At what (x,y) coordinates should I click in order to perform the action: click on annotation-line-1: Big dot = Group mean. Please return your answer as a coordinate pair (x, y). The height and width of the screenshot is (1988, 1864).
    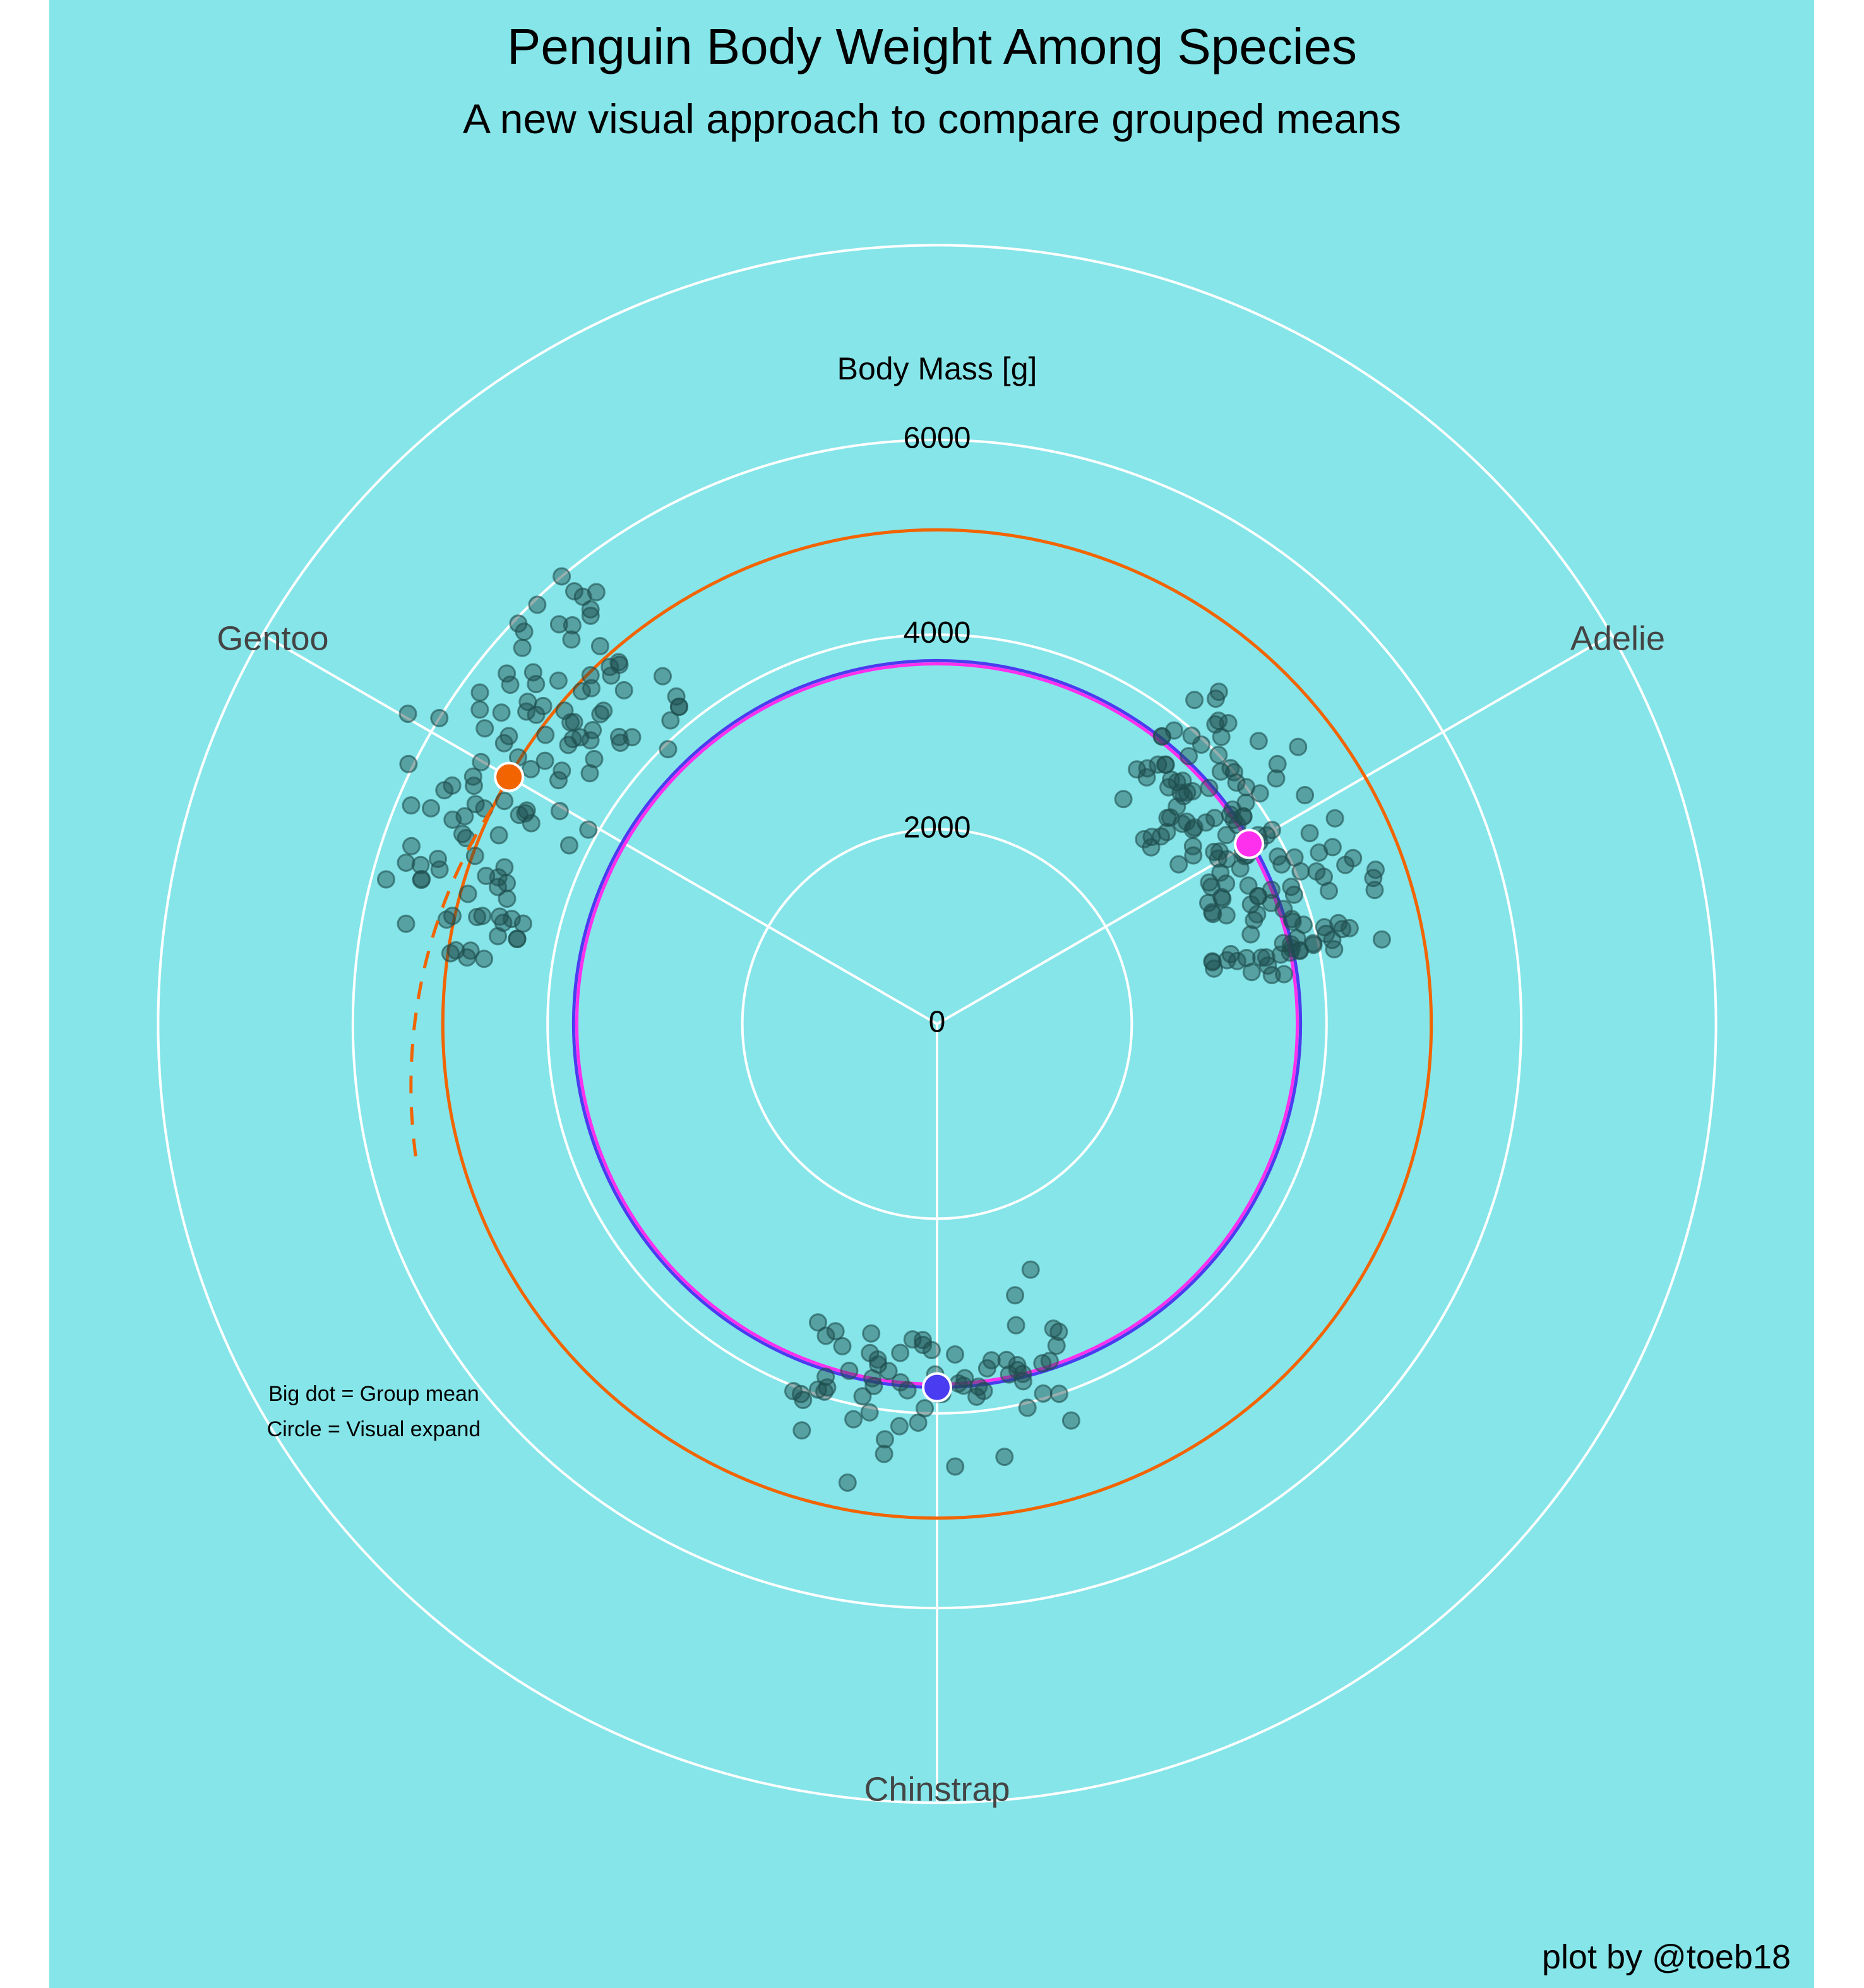
    Looking at the image, I should click on (373, 1394).